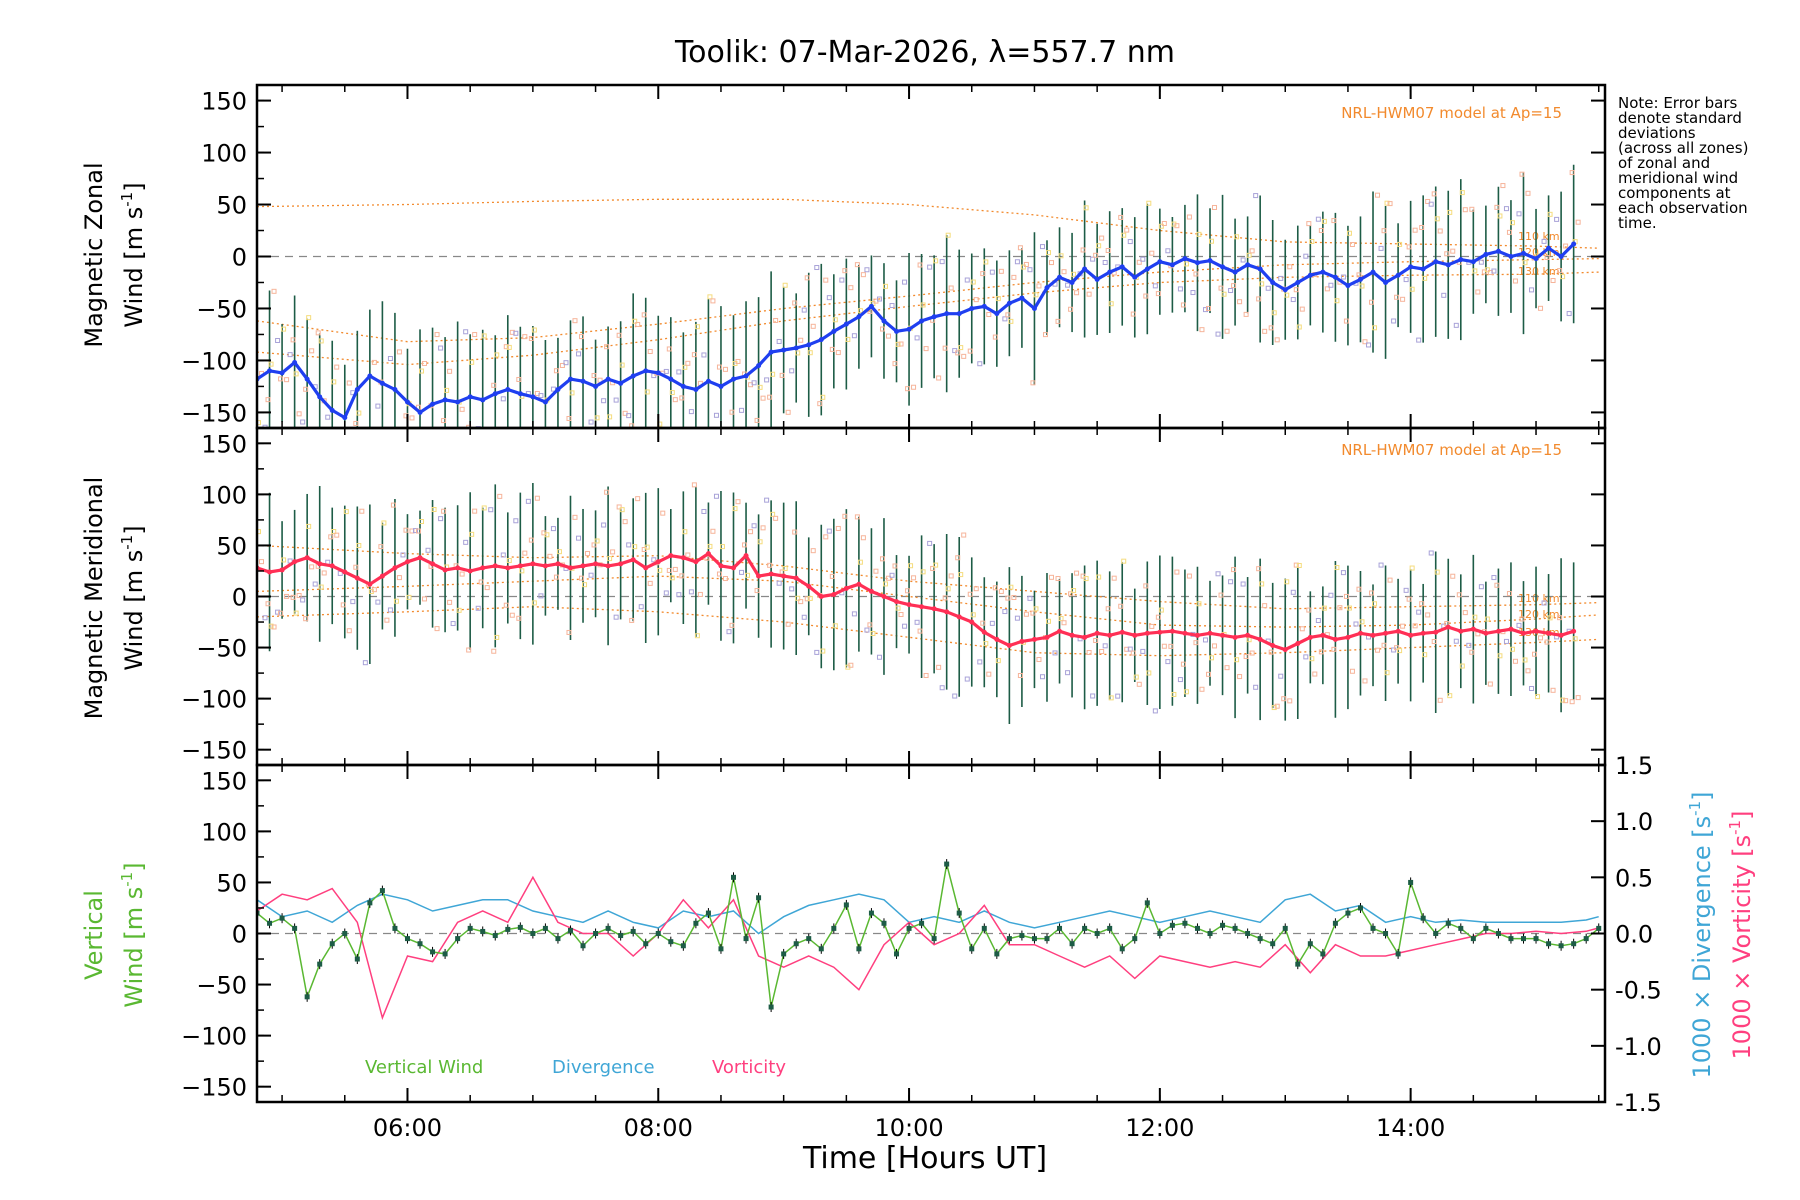 Image resolution: width=1800 pixels, height=1200 pixels. Describe the element at coordinates (239, 935) in the screenshot. I see `vertical-y-tick-label: 0` at that location.